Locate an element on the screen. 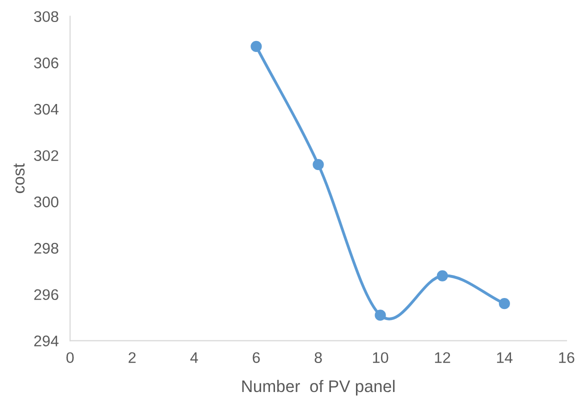 This screenshot has height=408, width=584. x-tick-label: 14 is located at coordinates (504, 357).